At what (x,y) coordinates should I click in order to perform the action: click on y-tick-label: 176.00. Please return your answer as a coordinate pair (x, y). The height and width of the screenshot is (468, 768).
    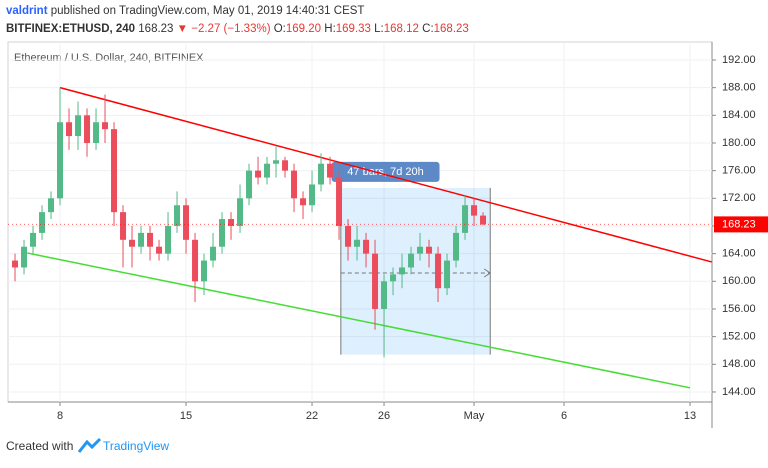
    Looking at the image, I should click on (739, 171).